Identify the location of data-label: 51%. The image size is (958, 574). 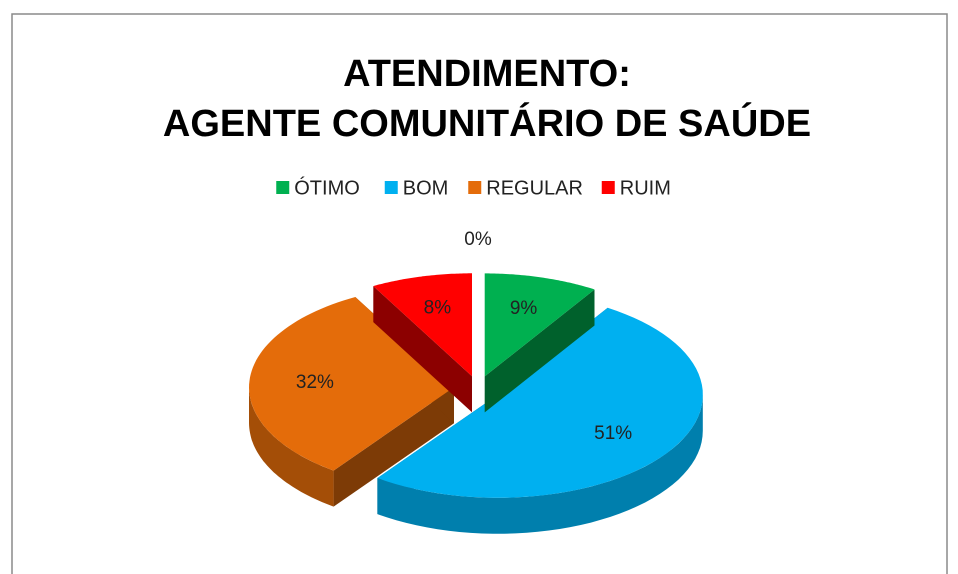
(613, 433).